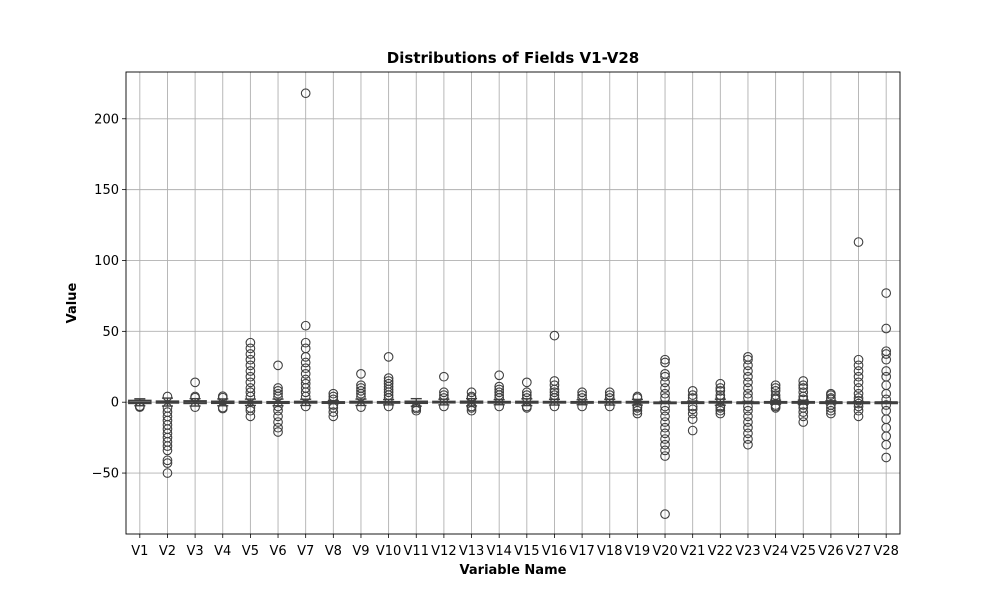 Image resolution: width=1000 pixels, height=600 pixels. Describe the element at coordinates (167, 551) in the screenshot. I see `x-tick-label: V2` at that location.